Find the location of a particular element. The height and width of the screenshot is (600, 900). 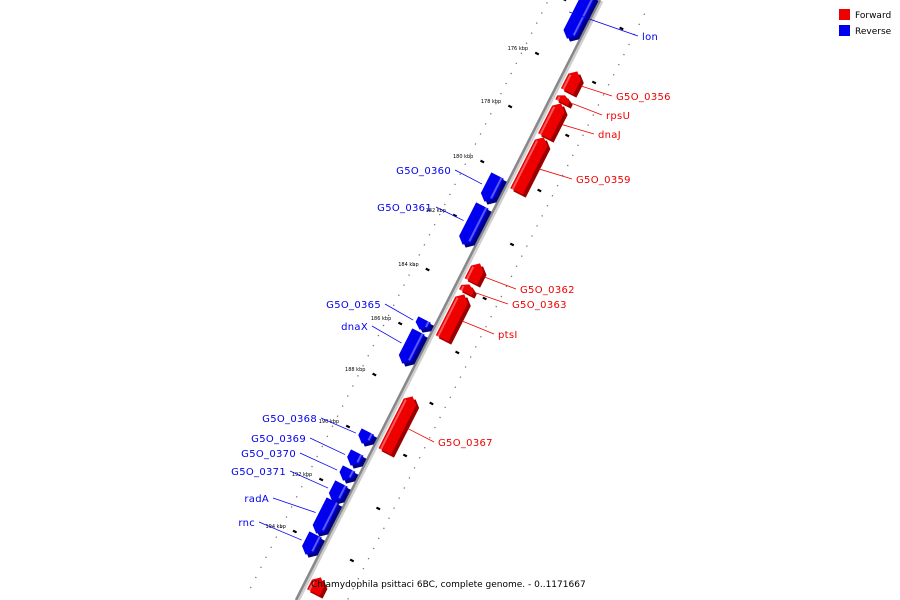

gene-label: rpsU is located at coordinates (618, 116).